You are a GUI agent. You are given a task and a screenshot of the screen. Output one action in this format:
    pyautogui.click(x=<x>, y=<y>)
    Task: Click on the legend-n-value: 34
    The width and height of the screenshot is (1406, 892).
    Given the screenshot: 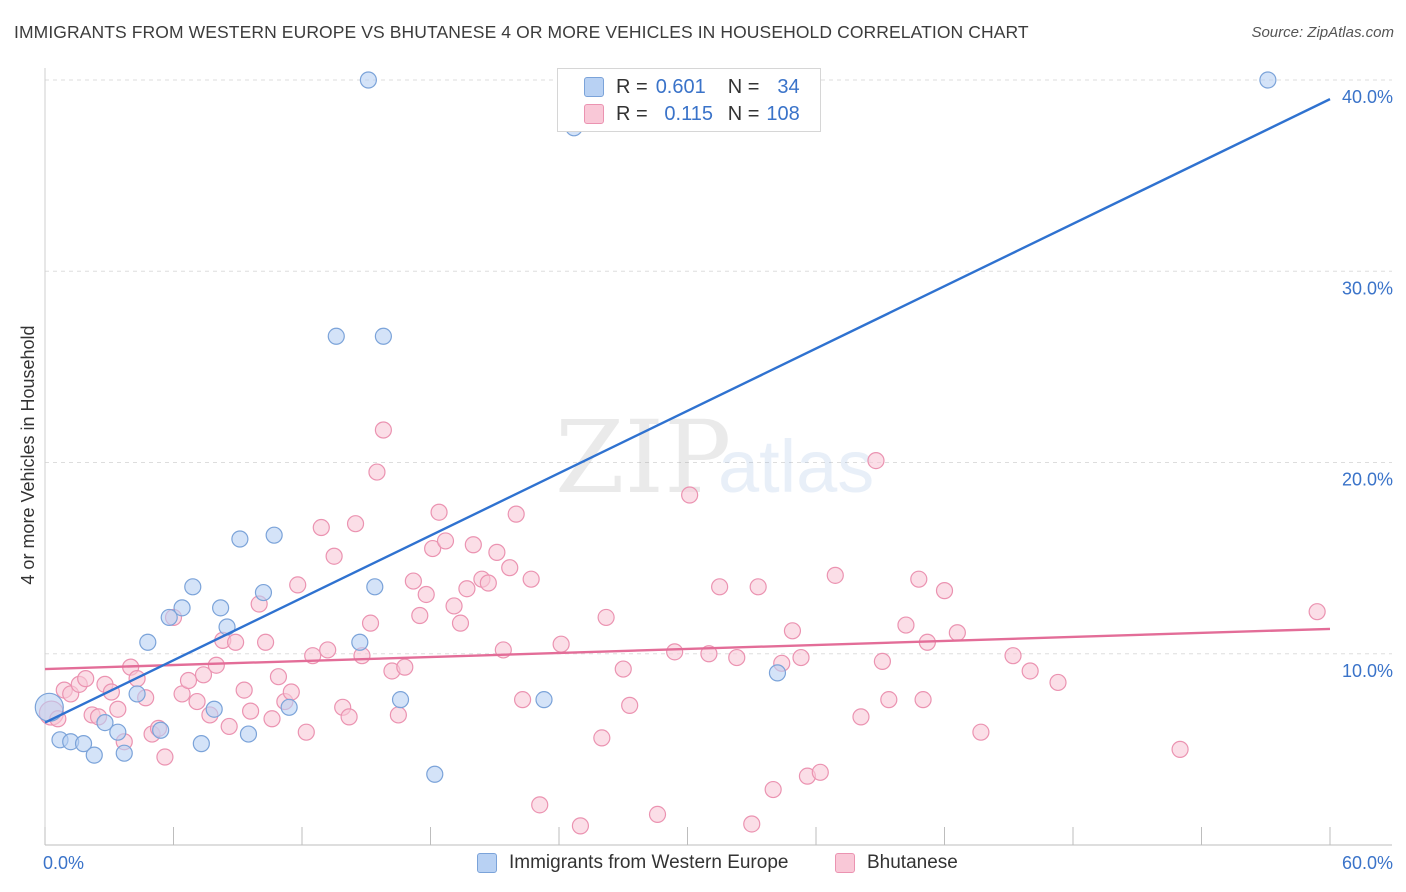 What is the action you would take?
    pyautogui.click(x=788, y=86)
    